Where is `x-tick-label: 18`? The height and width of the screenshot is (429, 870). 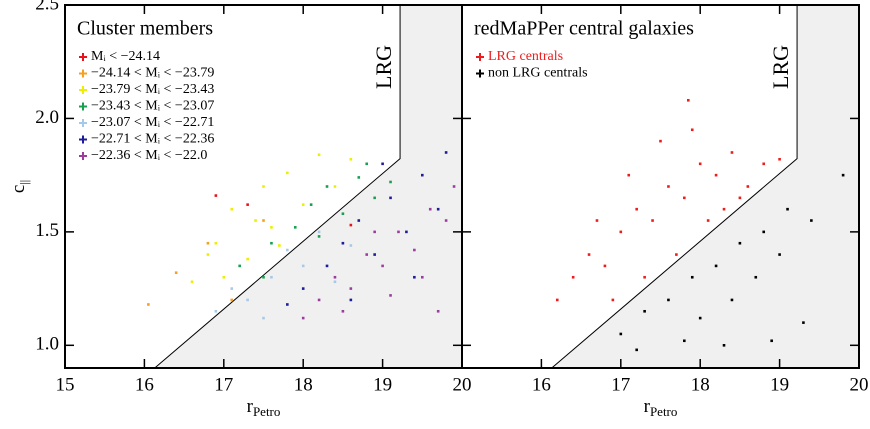
x-tick-label: 18 is located at coordinates (700, 384).